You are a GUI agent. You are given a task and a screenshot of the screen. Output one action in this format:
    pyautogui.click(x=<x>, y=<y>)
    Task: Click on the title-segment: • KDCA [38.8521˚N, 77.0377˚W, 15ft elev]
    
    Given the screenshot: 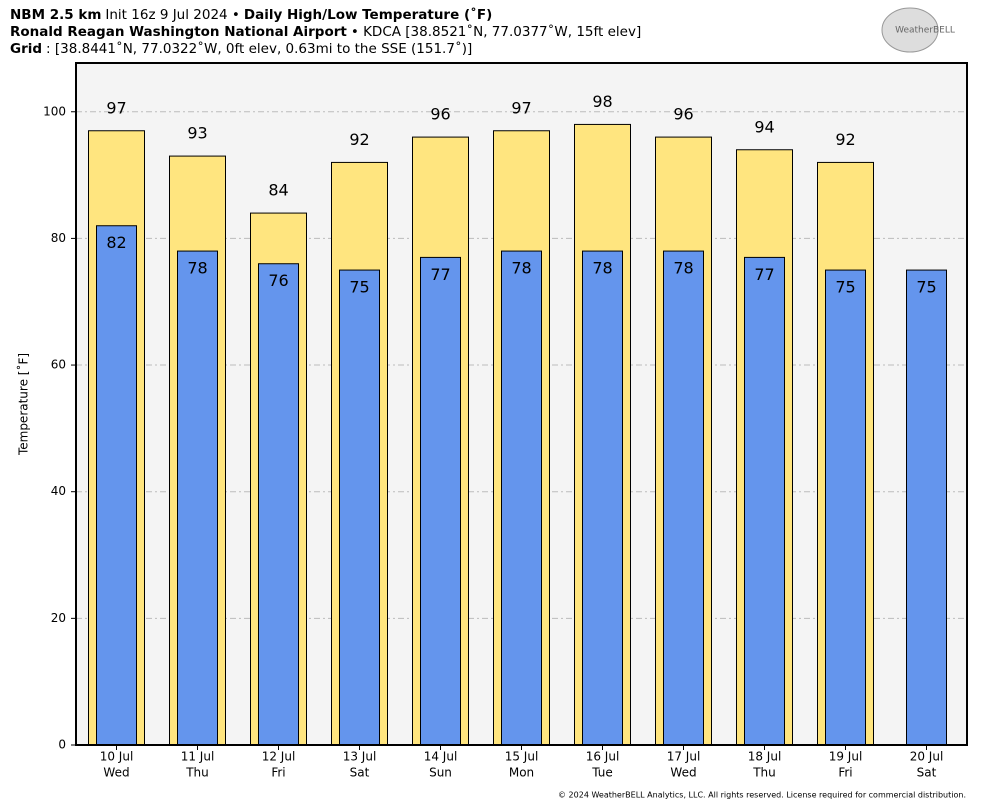 What is the action you would take?
    pyautogui.click(x=496, y=31)
    